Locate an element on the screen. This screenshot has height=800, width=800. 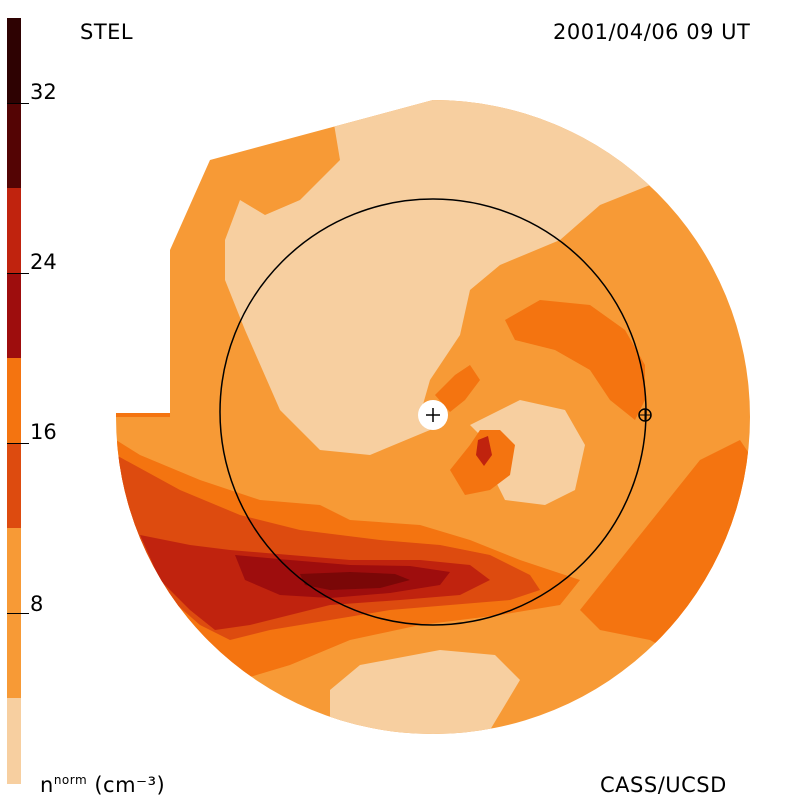
sun-marker is located at coordinates (433, 415).